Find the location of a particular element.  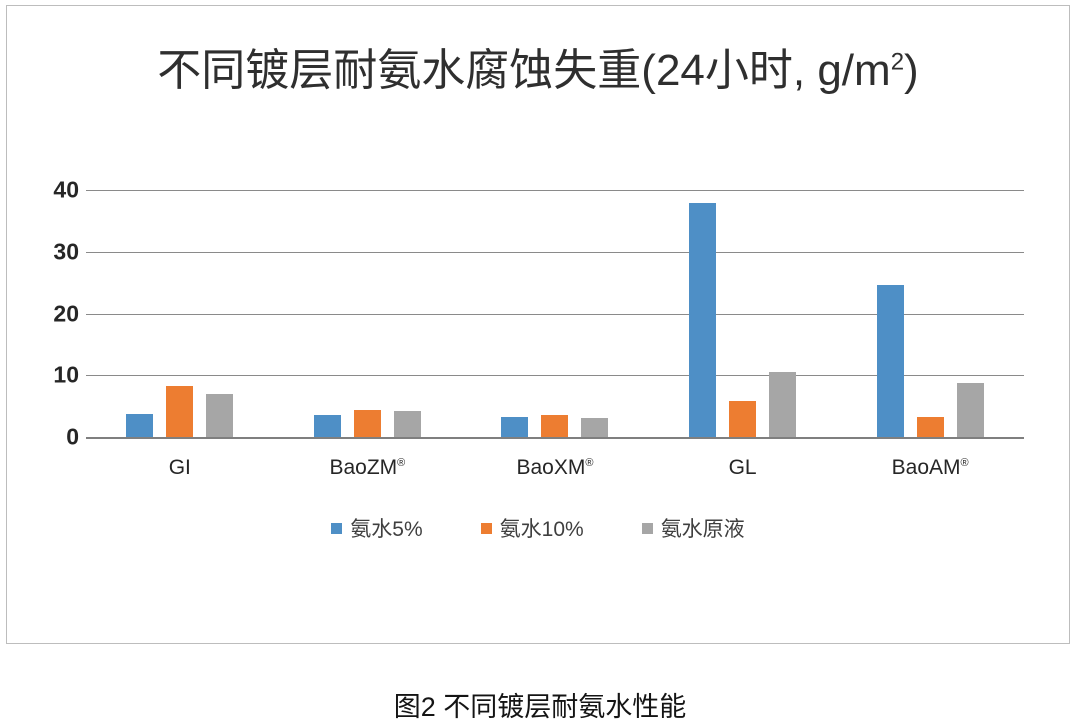

chart-title-text: 不同镀层耐氨水腐蚀失重(24小时, g/m is located at coordinates (524, 70).